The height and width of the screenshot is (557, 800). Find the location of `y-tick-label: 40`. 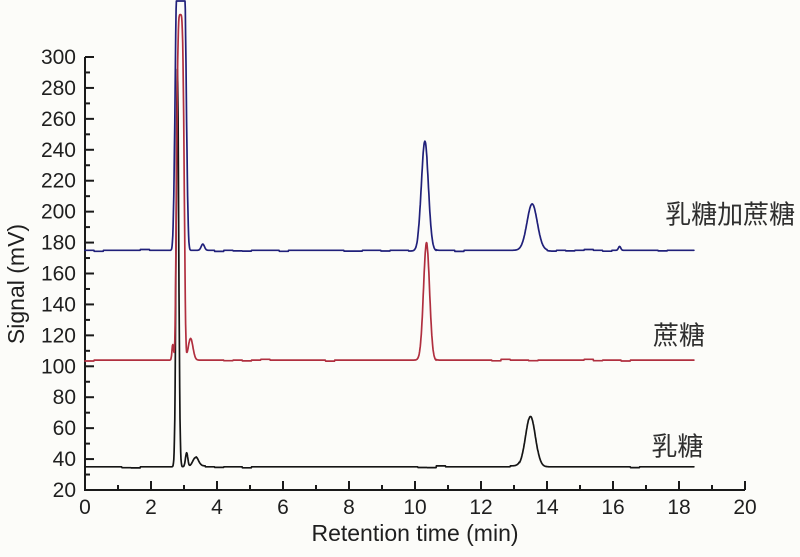

y-tick-label: 40 is located at coordinates (64, 459).